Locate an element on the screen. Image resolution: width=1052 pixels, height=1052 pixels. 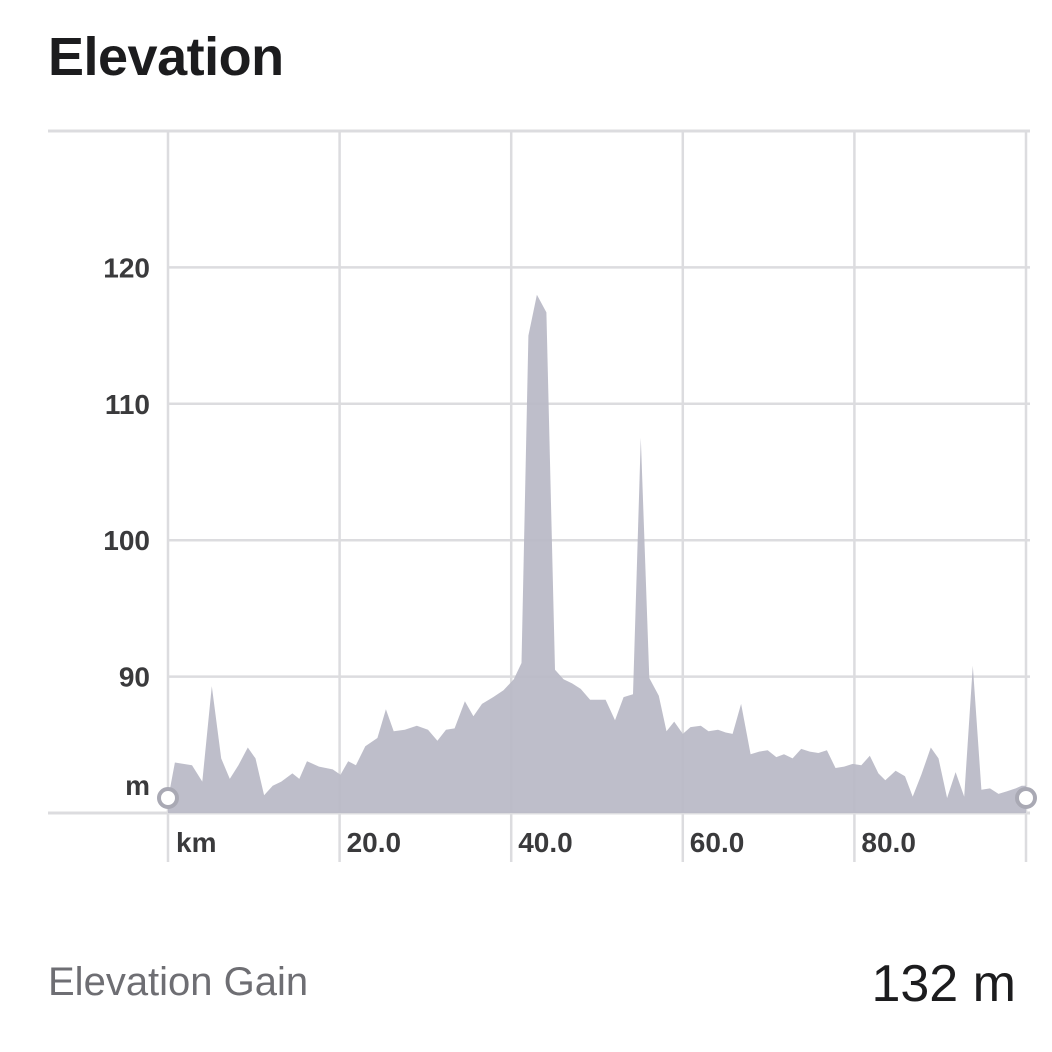
y-tick-label: 100 is located at coordinates (126, 540).